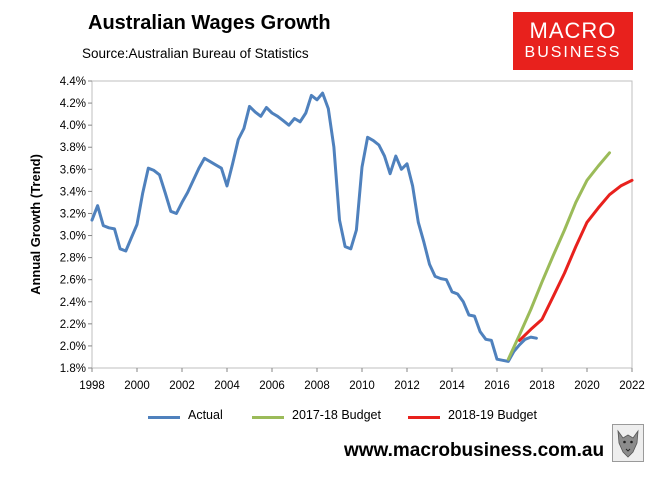 The height and width of the screenshot is (481, 668). I want to click on x-tick-label: 2016, so click(497, 386).